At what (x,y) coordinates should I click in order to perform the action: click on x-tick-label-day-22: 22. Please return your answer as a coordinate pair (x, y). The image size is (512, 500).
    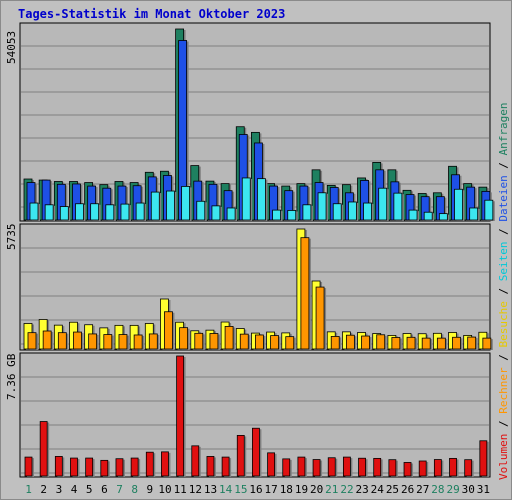
    Looking at the image, I should click on (346, 489).